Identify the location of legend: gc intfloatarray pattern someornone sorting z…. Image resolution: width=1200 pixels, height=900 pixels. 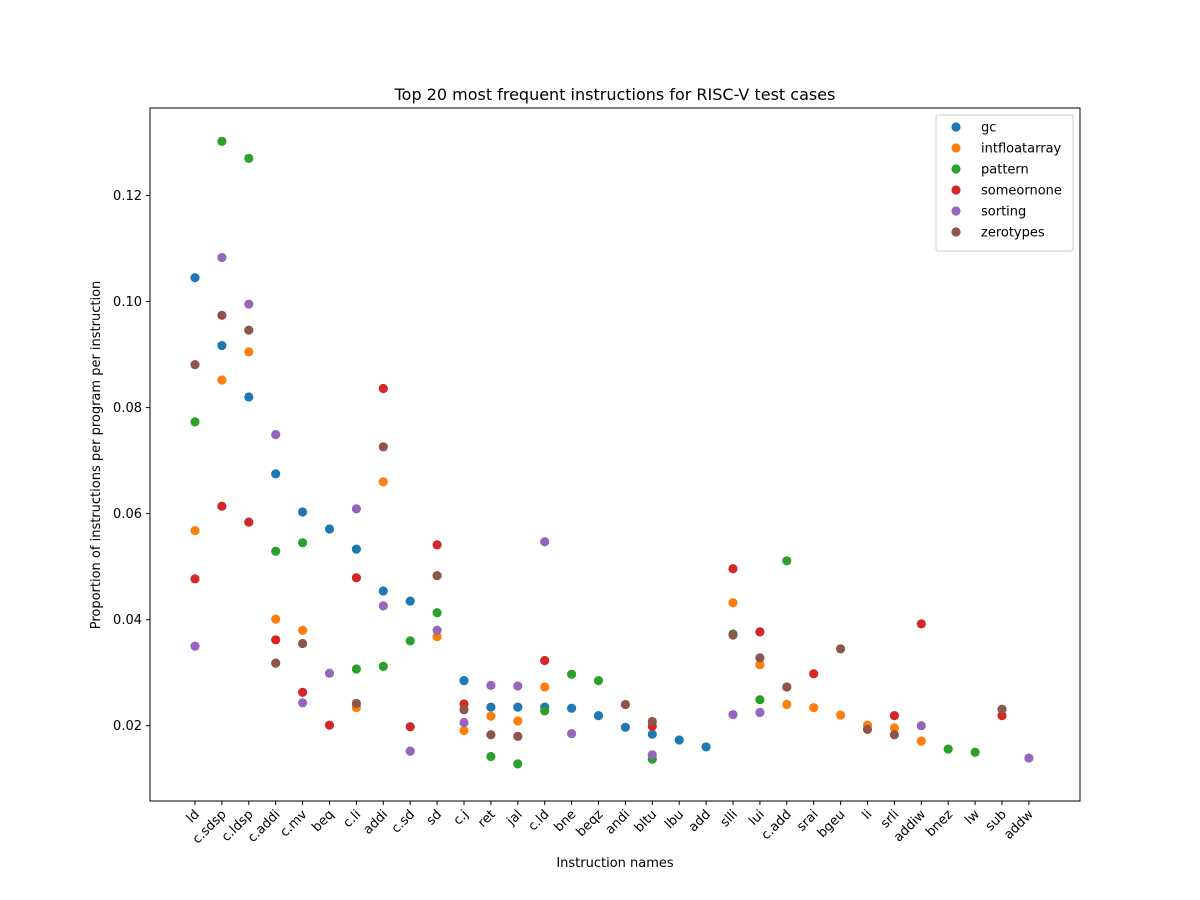
(1004, 183).